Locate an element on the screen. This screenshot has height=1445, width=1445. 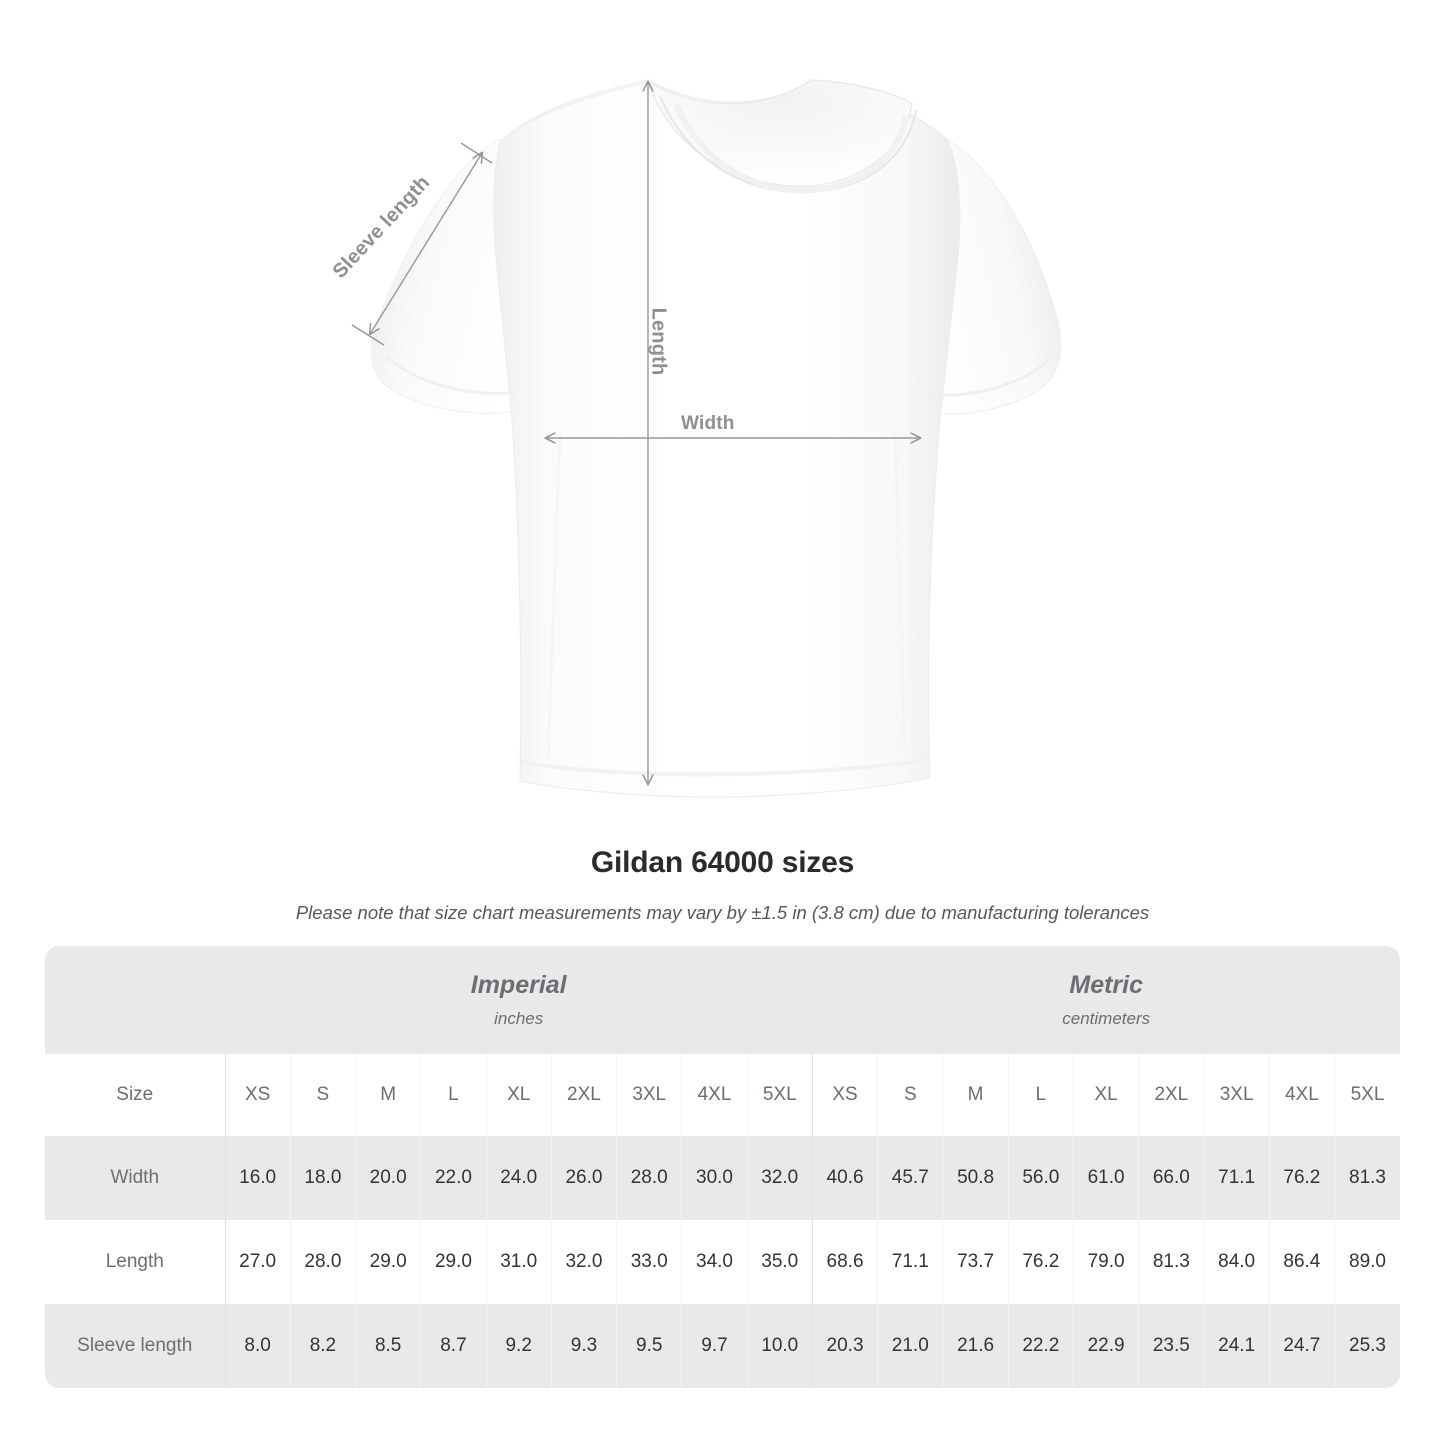
cell-length-imperial-4xl: 34.0 is located at coordinates (714, 1262).